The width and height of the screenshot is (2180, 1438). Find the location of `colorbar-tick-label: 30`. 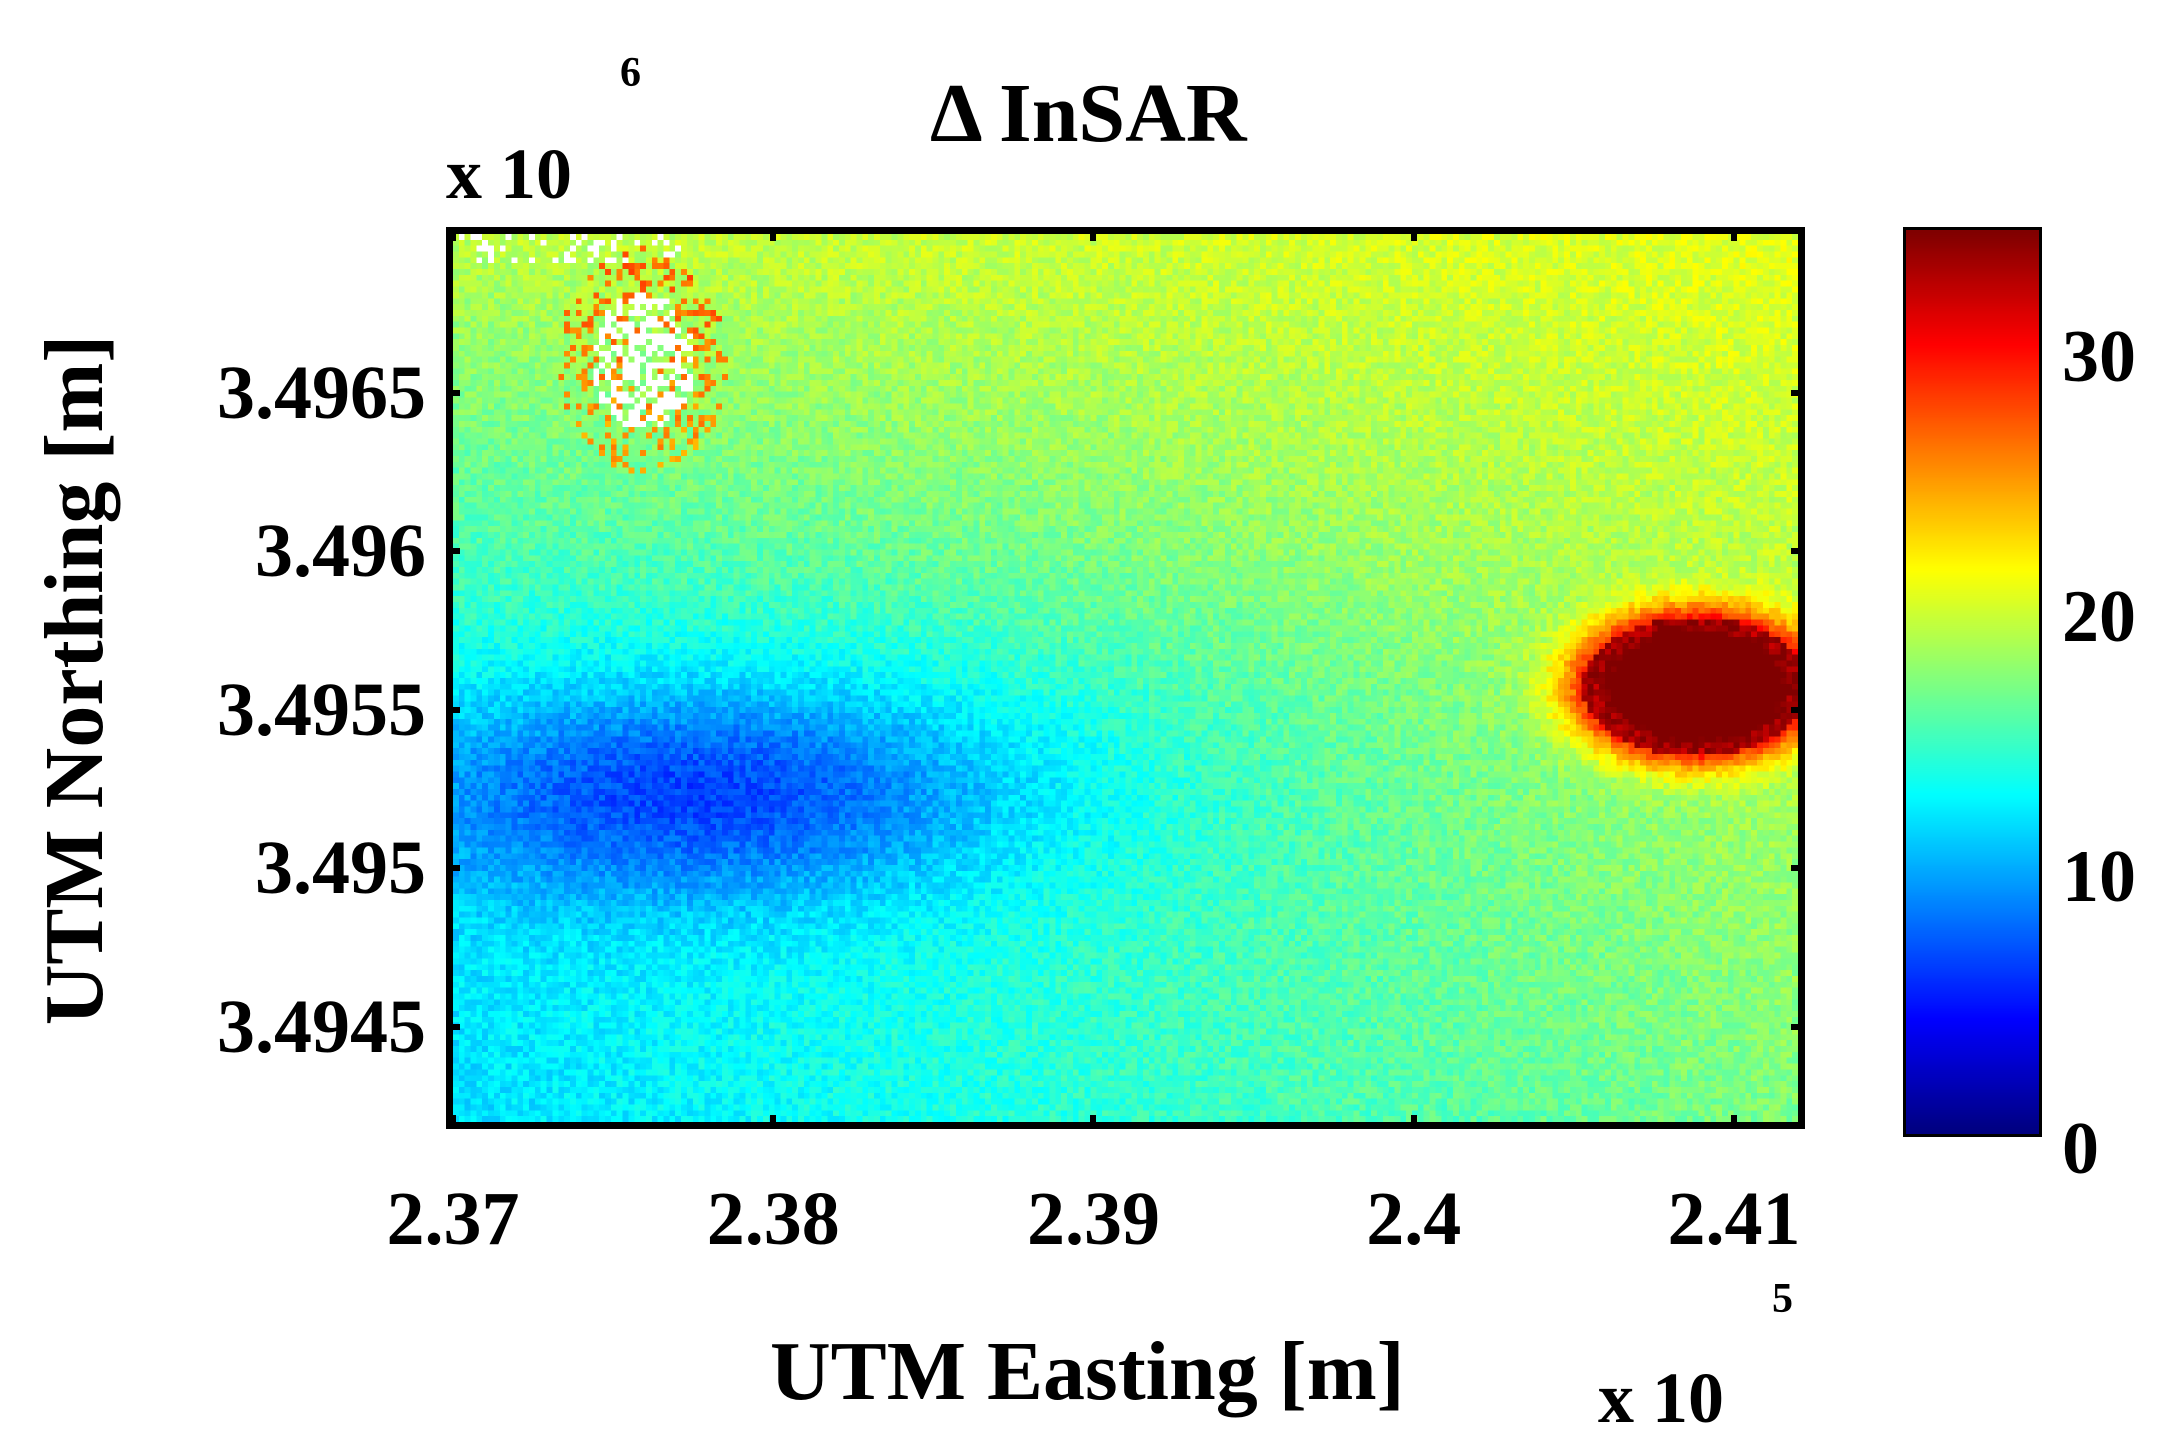

colorbar-tick-label: 30 is located at coordinates (2099, 357).